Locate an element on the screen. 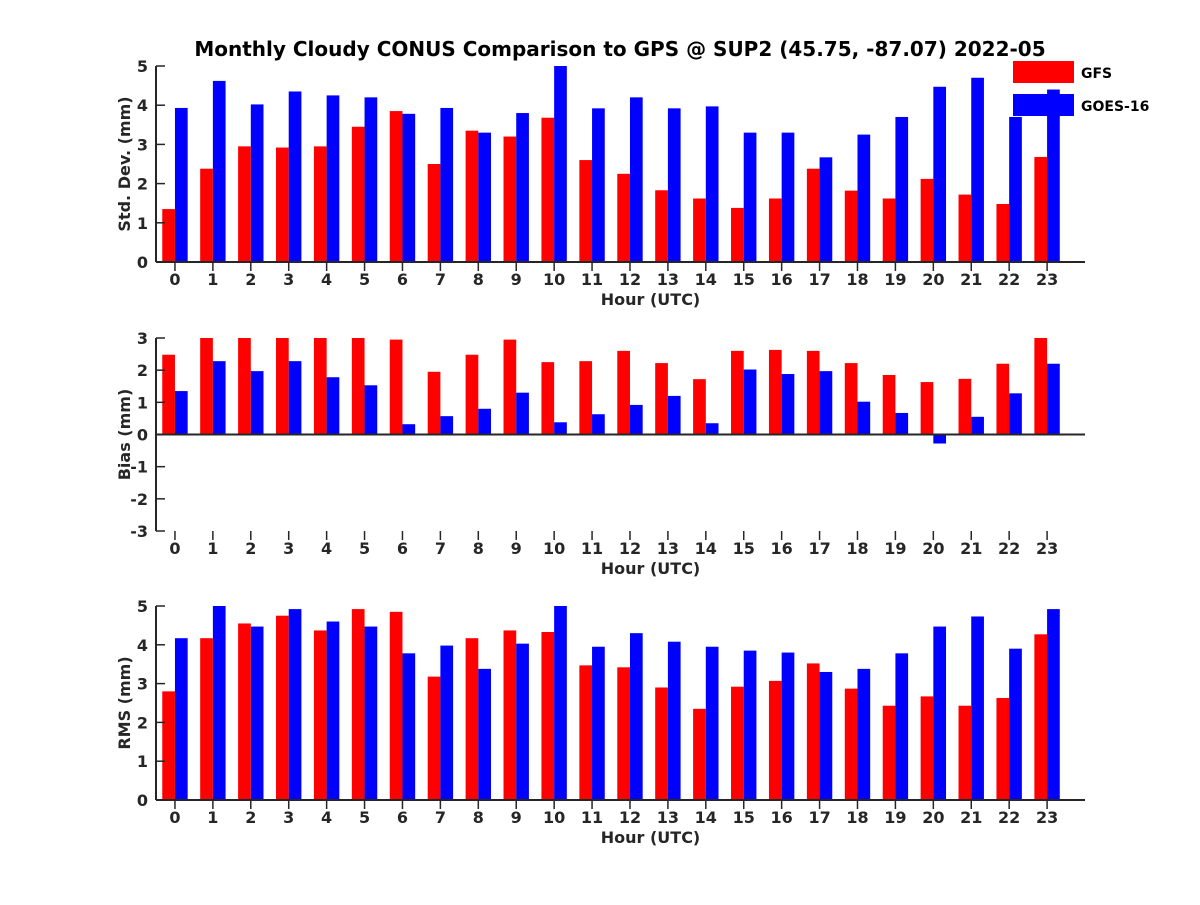  x-tick-label: 7 is located at coordinates (440, 548).